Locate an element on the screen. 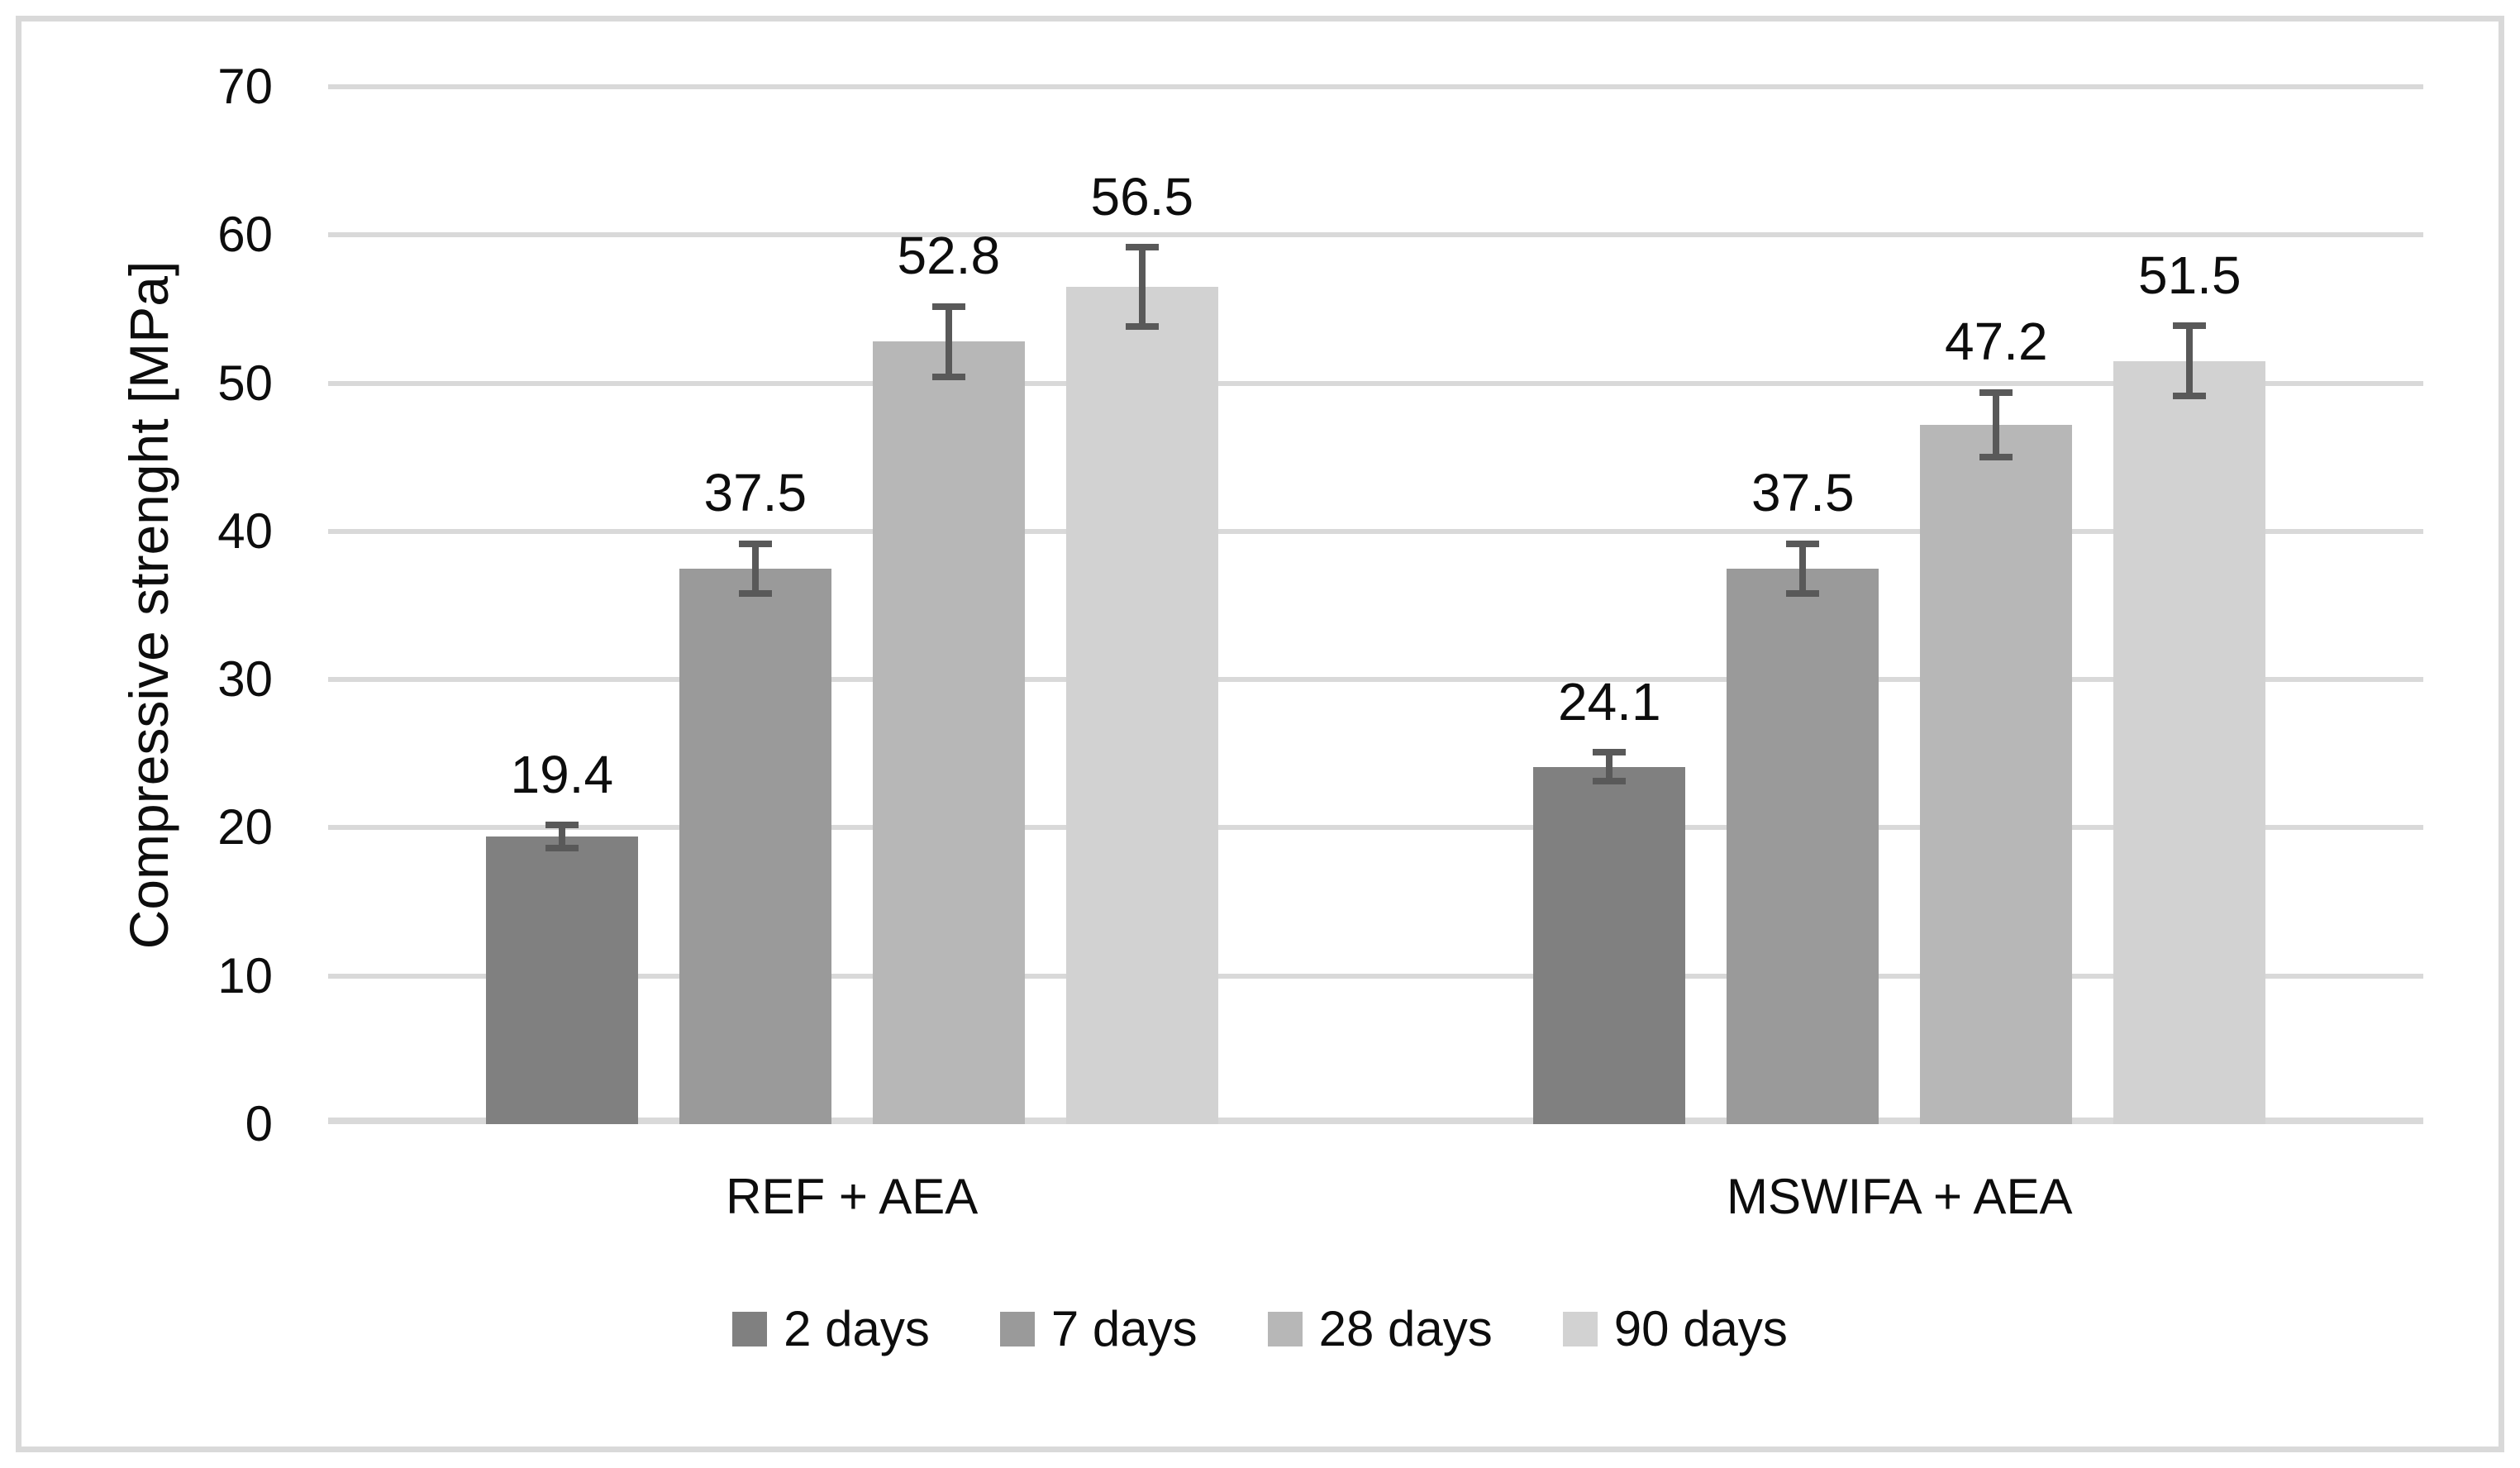  legend-item-90-days: 90 days is located at coordinates (1675, 1329).